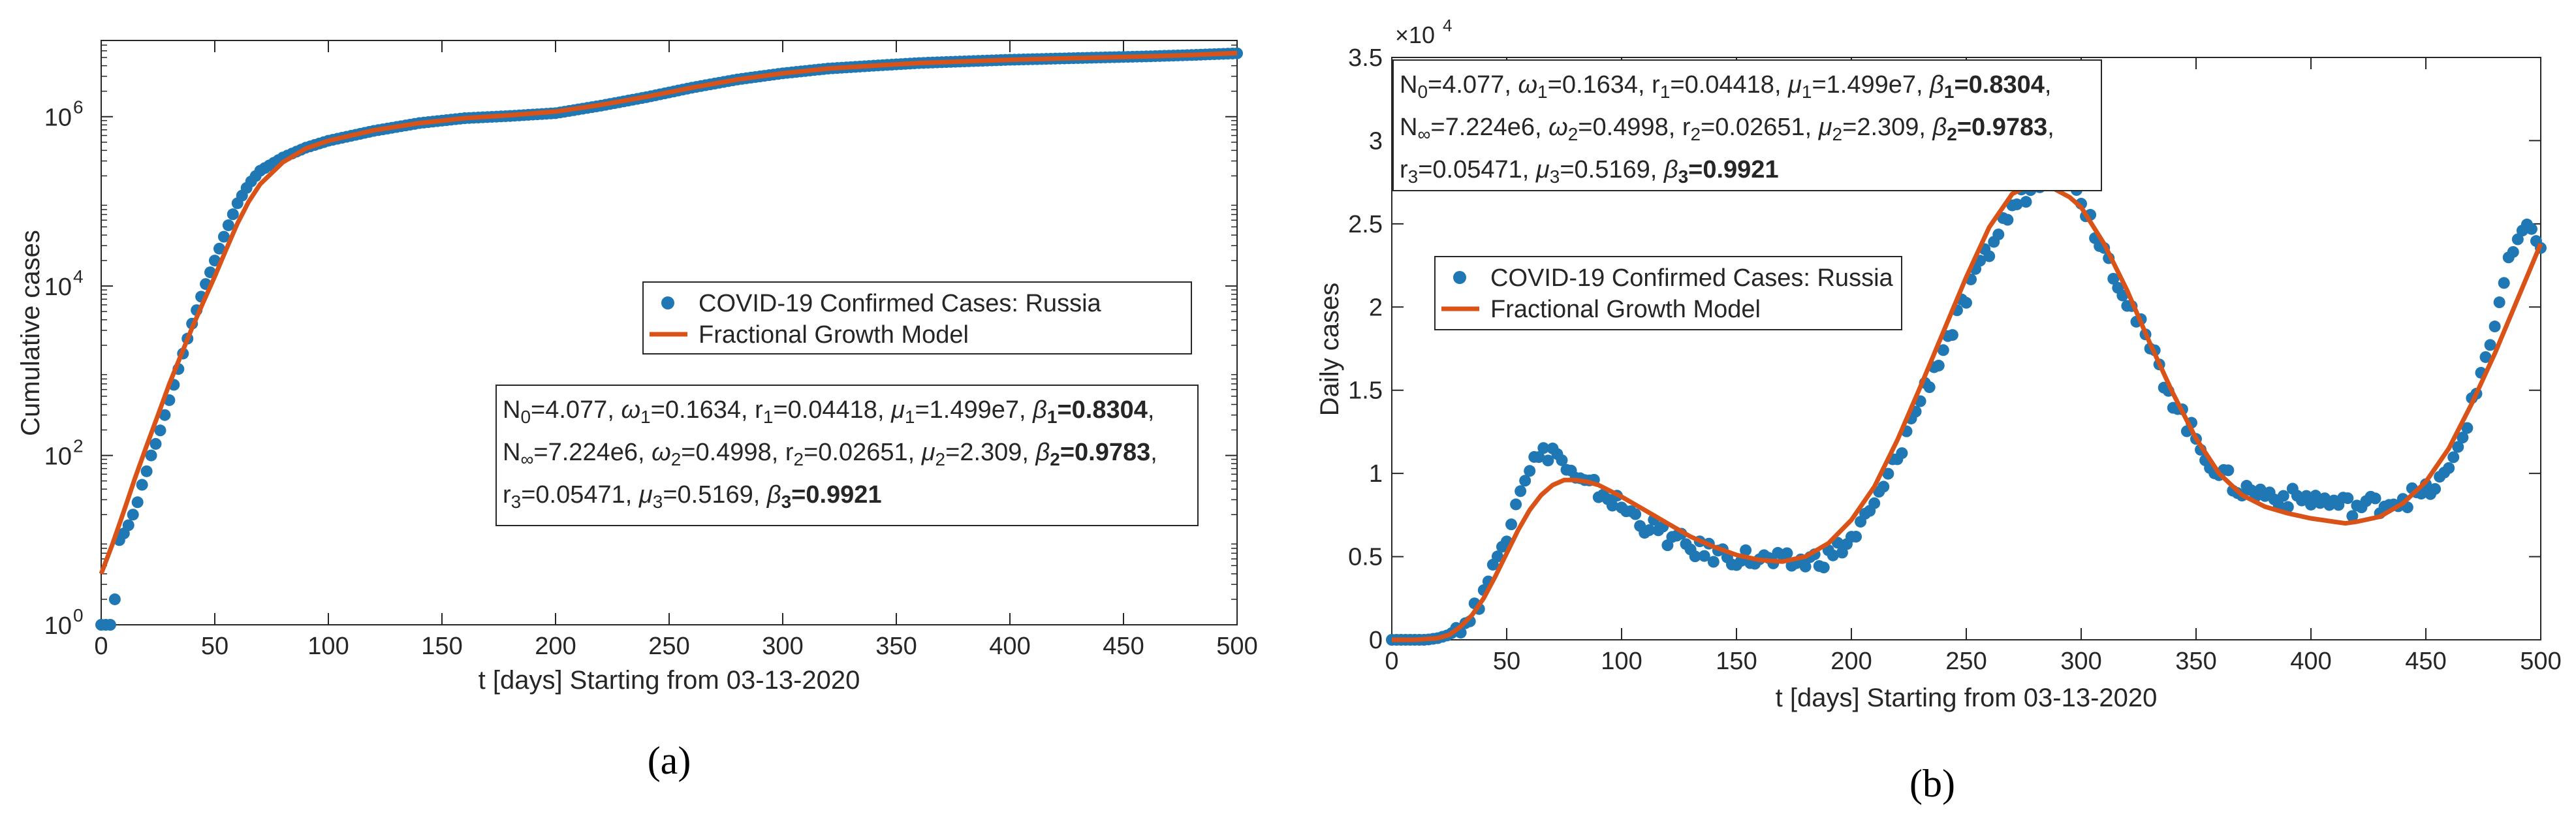 The height and width of the screenshot is (820, 2576). I want to click on x-tick-label: 300, so click(782, 646).